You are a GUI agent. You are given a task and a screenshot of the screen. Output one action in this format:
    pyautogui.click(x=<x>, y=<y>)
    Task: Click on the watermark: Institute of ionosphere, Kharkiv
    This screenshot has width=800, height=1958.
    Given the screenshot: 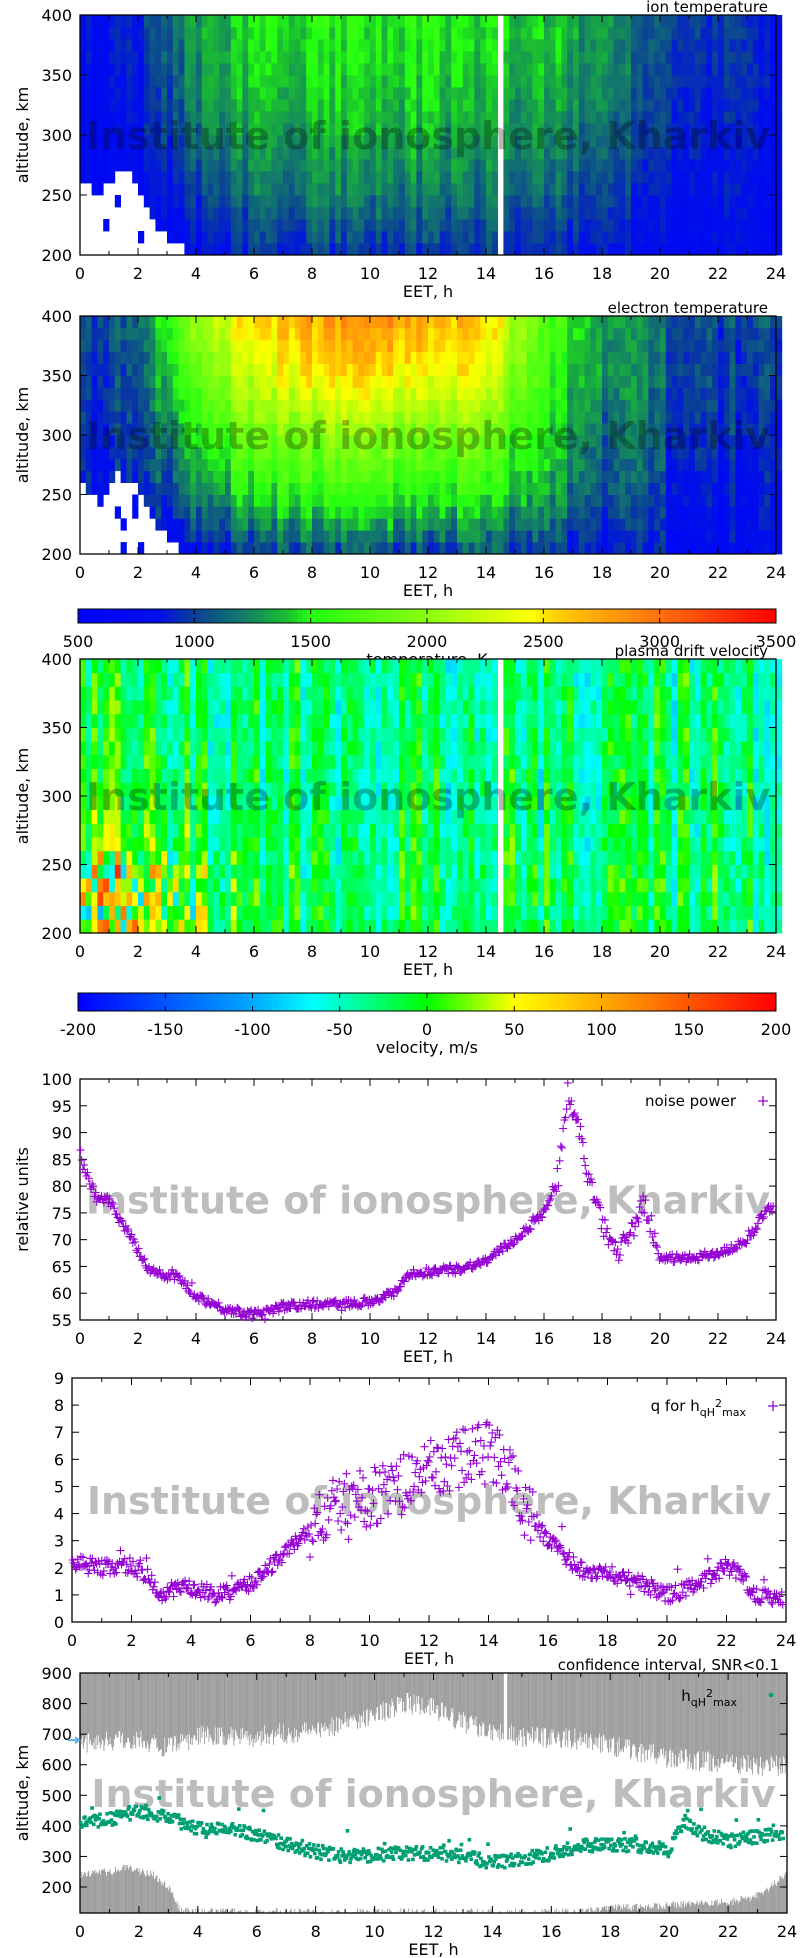 What is the action you would take?
    pyautogui.click(x=428, y=436)
    